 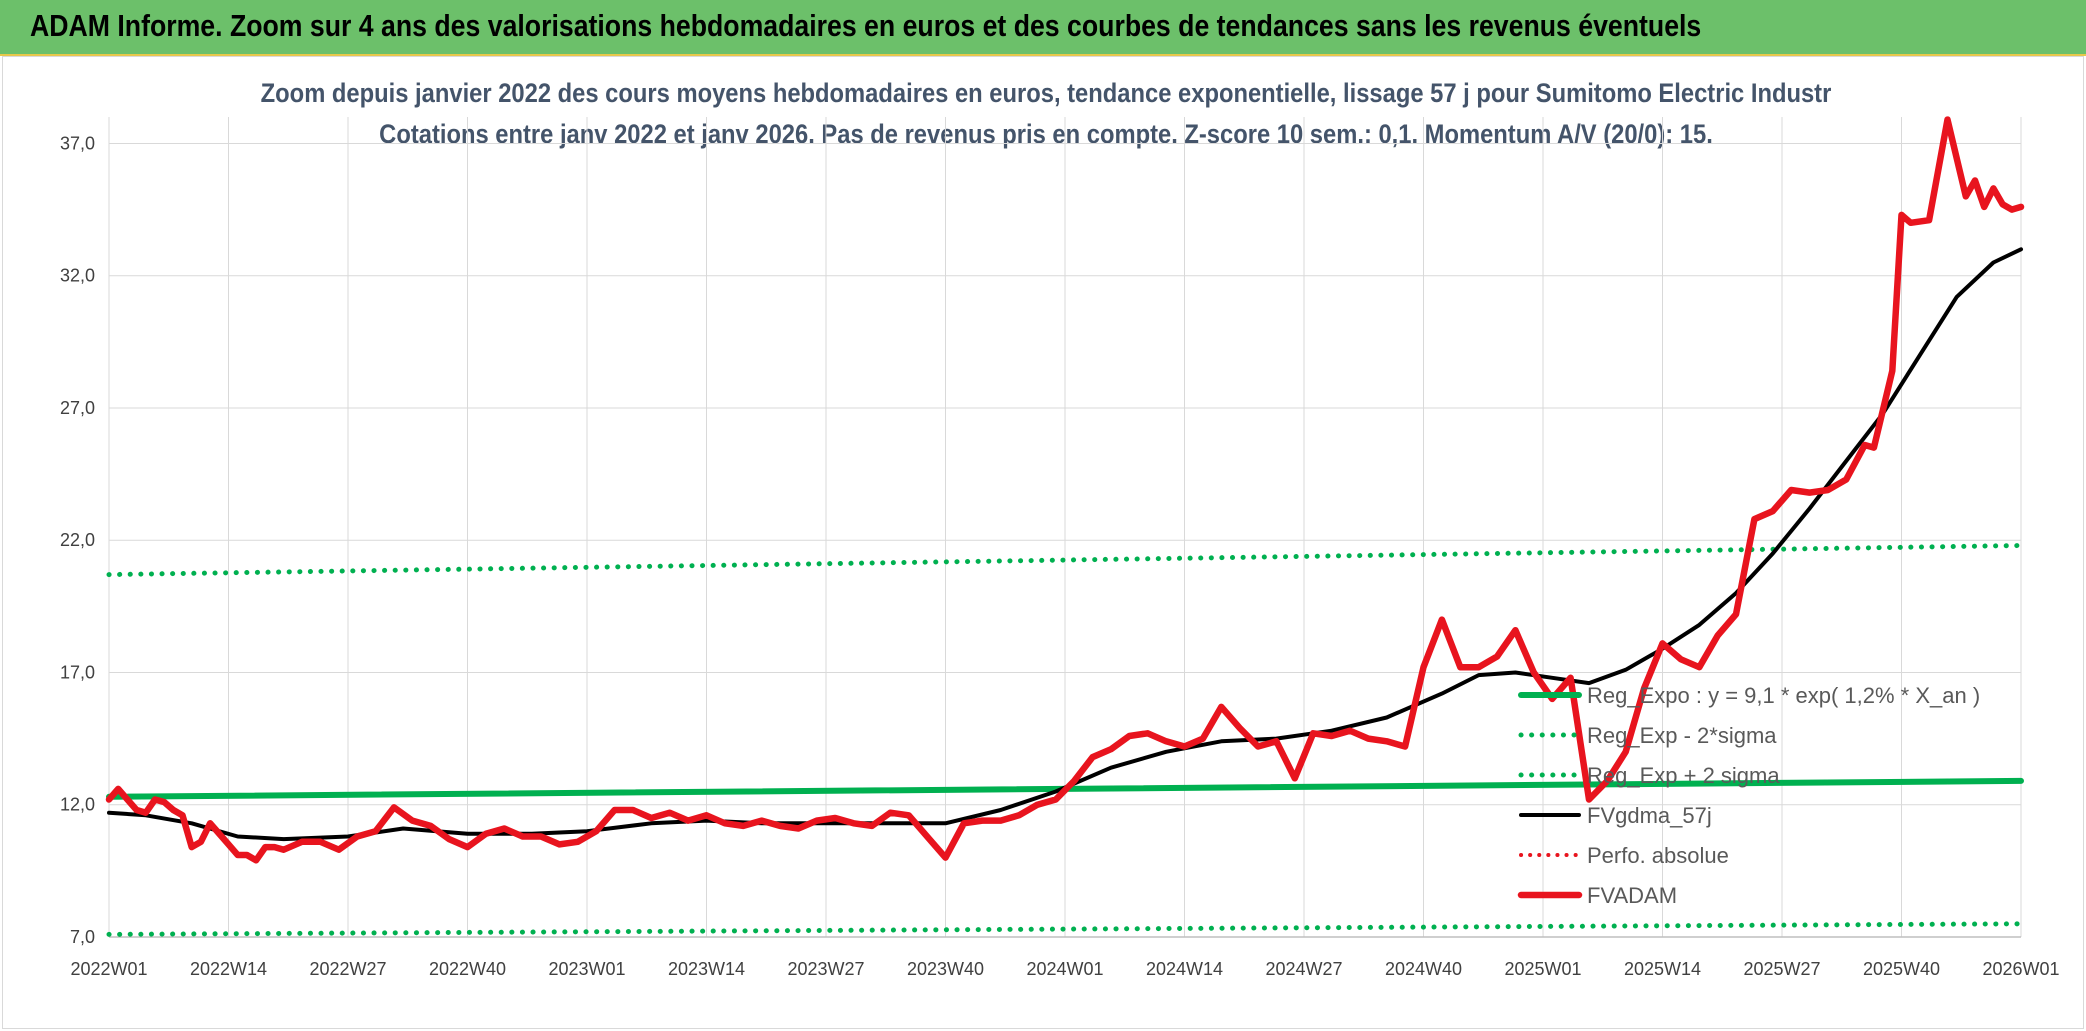 What do you see at coordinates (1303, 969) in the screenshot?
I see `x-tick-label: 2024W27` at bounding box center [1303, 969].